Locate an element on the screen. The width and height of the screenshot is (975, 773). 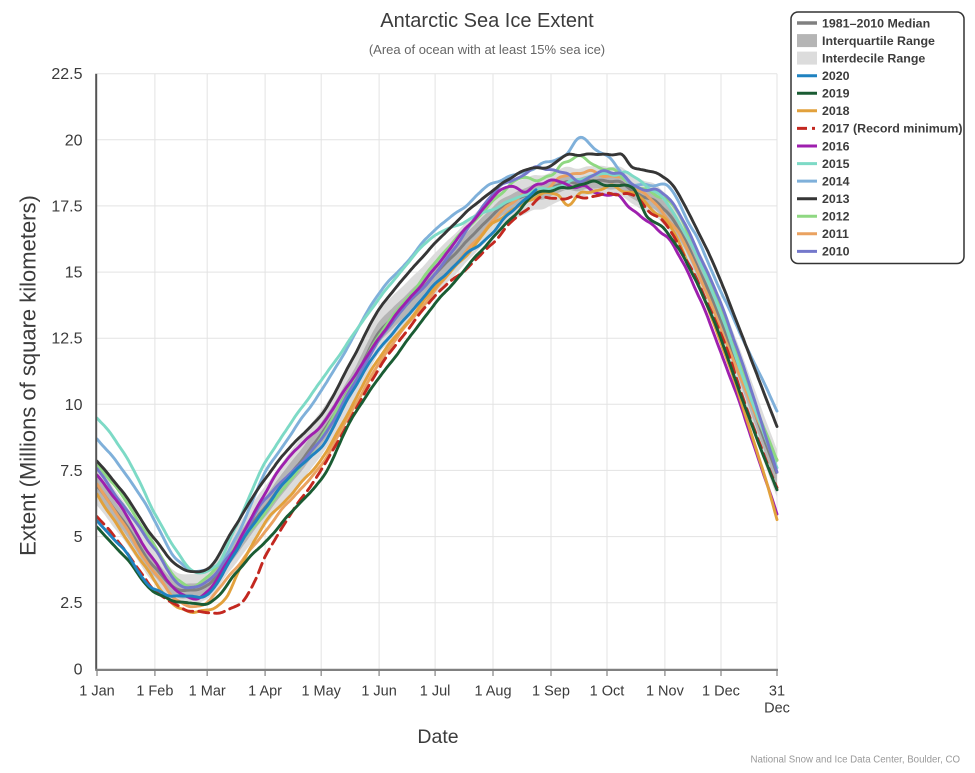
svg-text: 2011 is located at coordinates (835, 234).